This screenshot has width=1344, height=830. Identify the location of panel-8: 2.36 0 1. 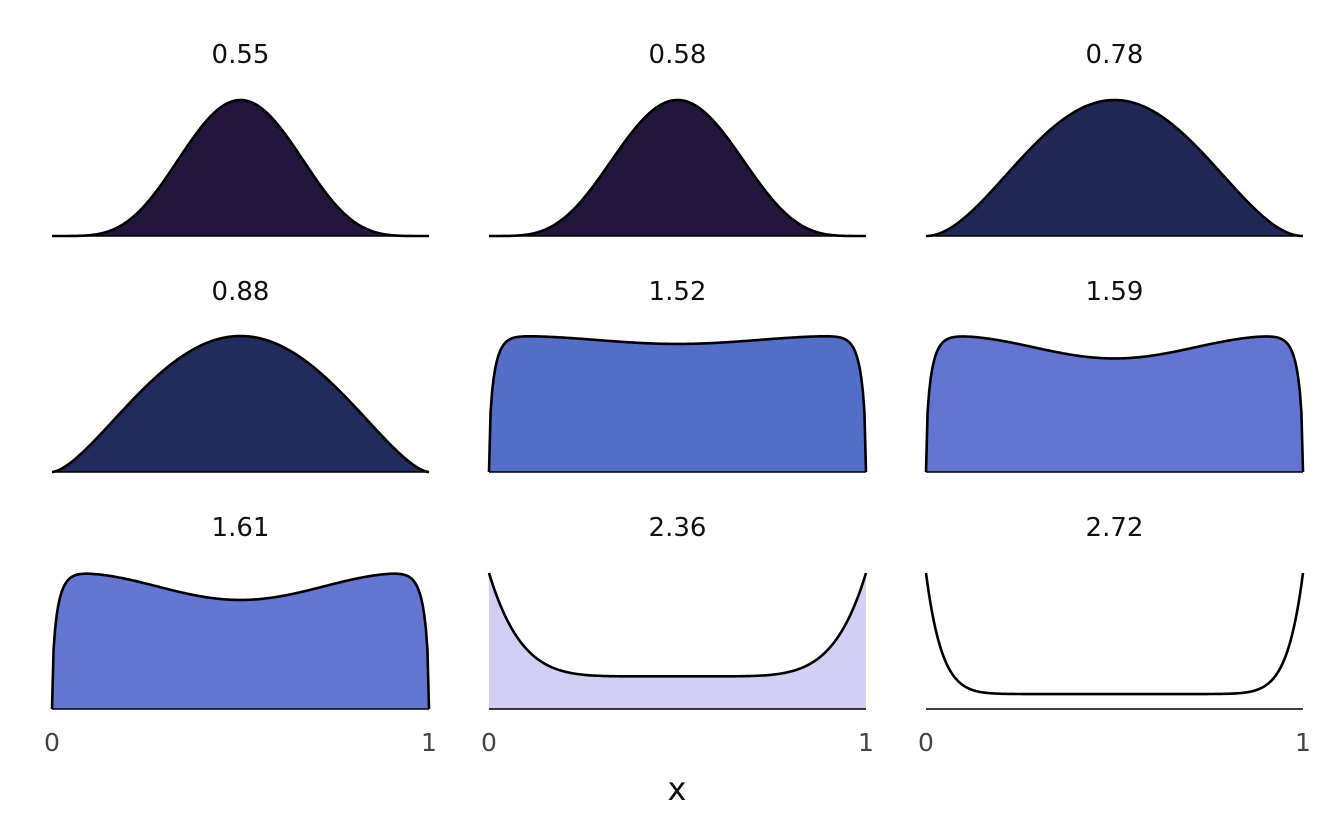
(677, 635).